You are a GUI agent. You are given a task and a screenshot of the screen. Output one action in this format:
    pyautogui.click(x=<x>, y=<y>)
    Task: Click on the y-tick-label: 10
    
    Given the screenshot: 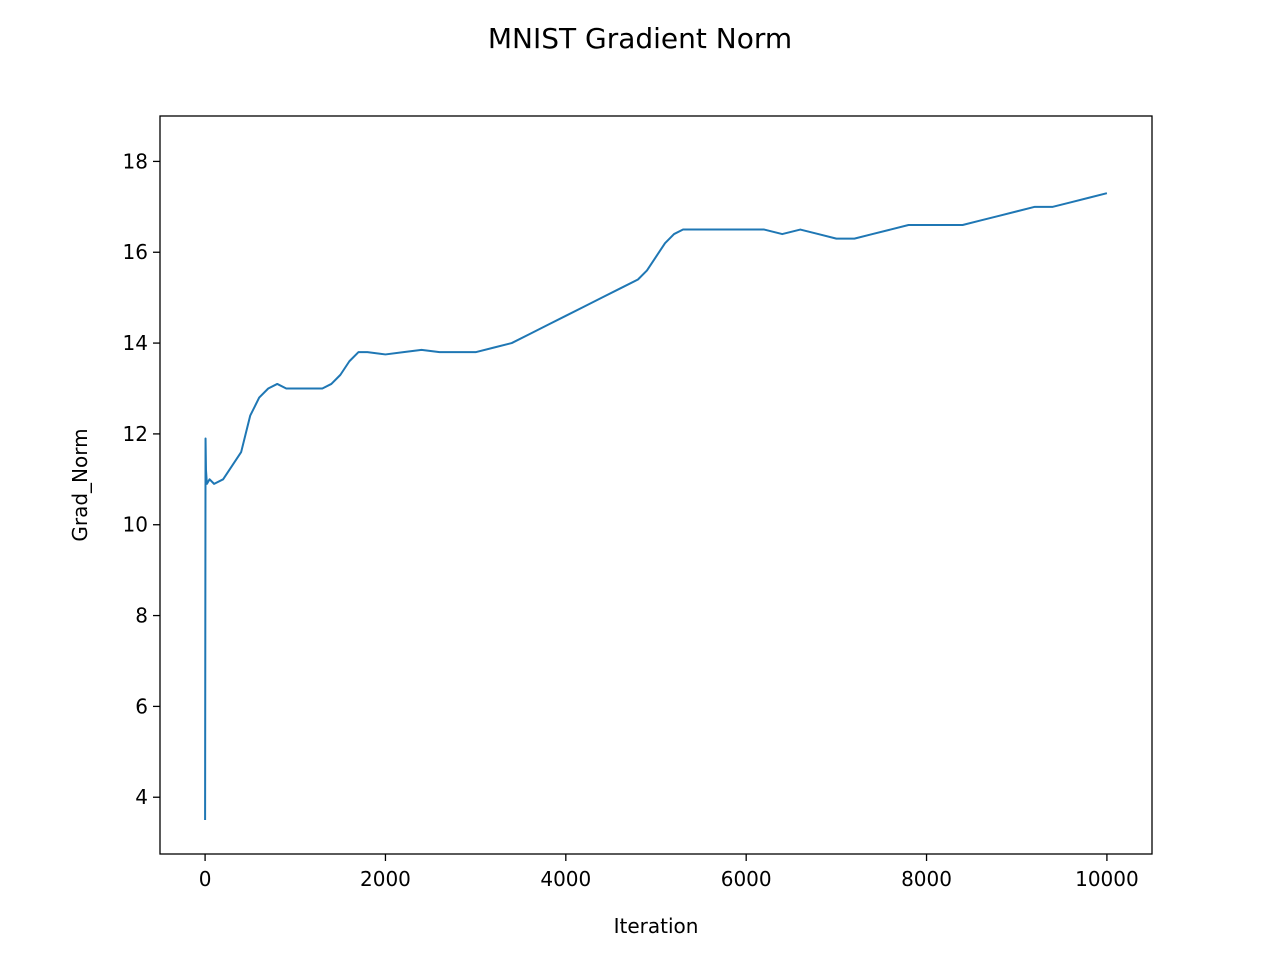 What is the action you would take?
    pyautogui.click(x=135, y=525)
    